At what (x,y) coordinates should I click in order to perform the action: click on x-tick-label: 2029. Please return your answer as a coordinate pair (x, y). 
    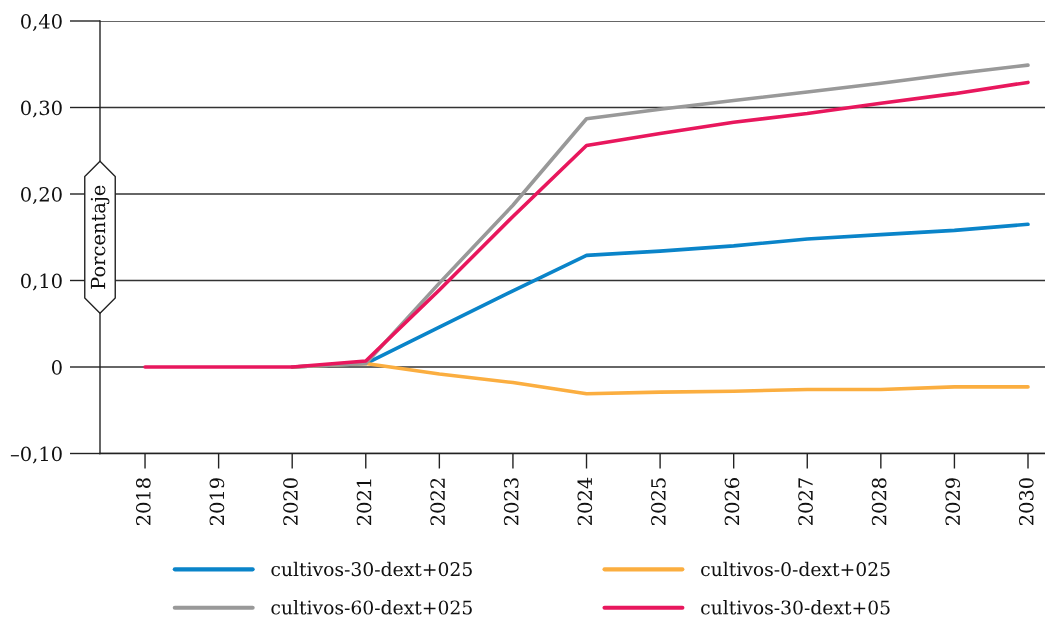
    Looking at the image, I should click on (953, 501).